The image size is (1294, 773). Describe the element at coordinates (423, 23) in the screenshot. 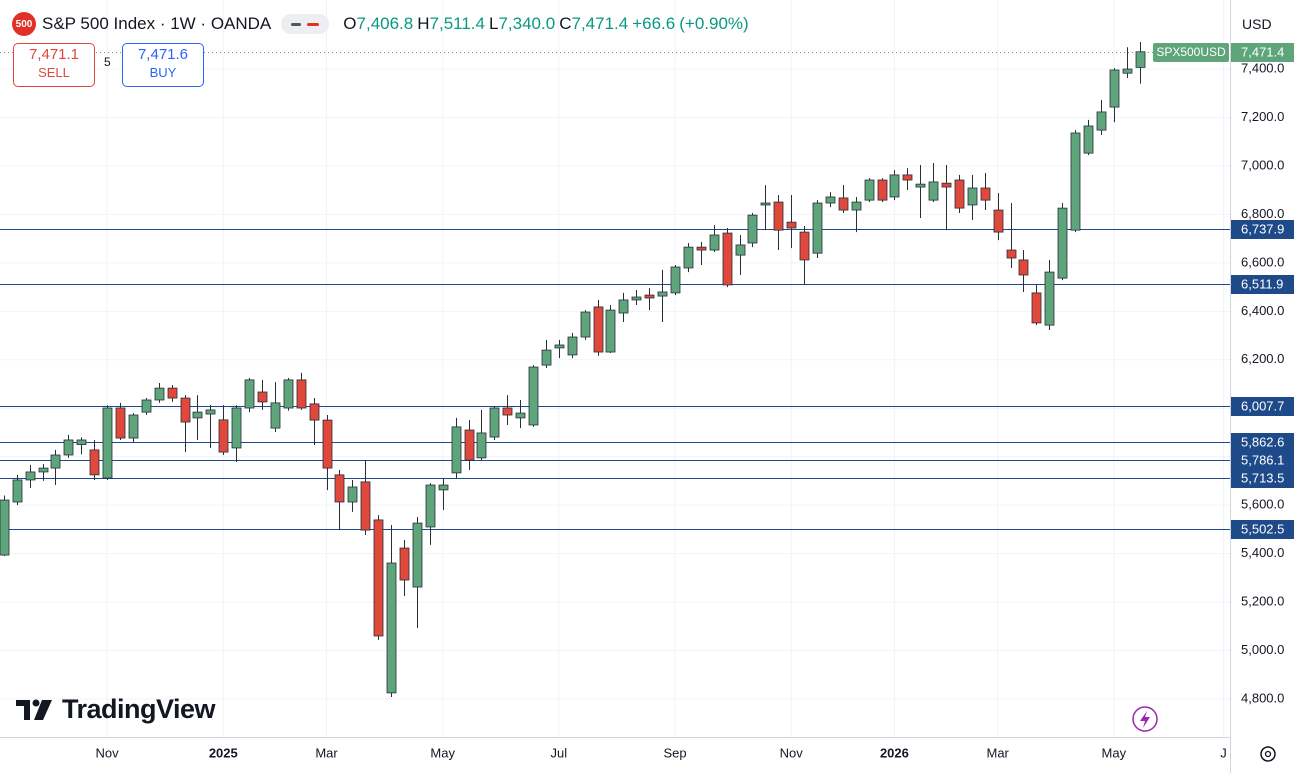

I see `ohlc-key: H` at that location.